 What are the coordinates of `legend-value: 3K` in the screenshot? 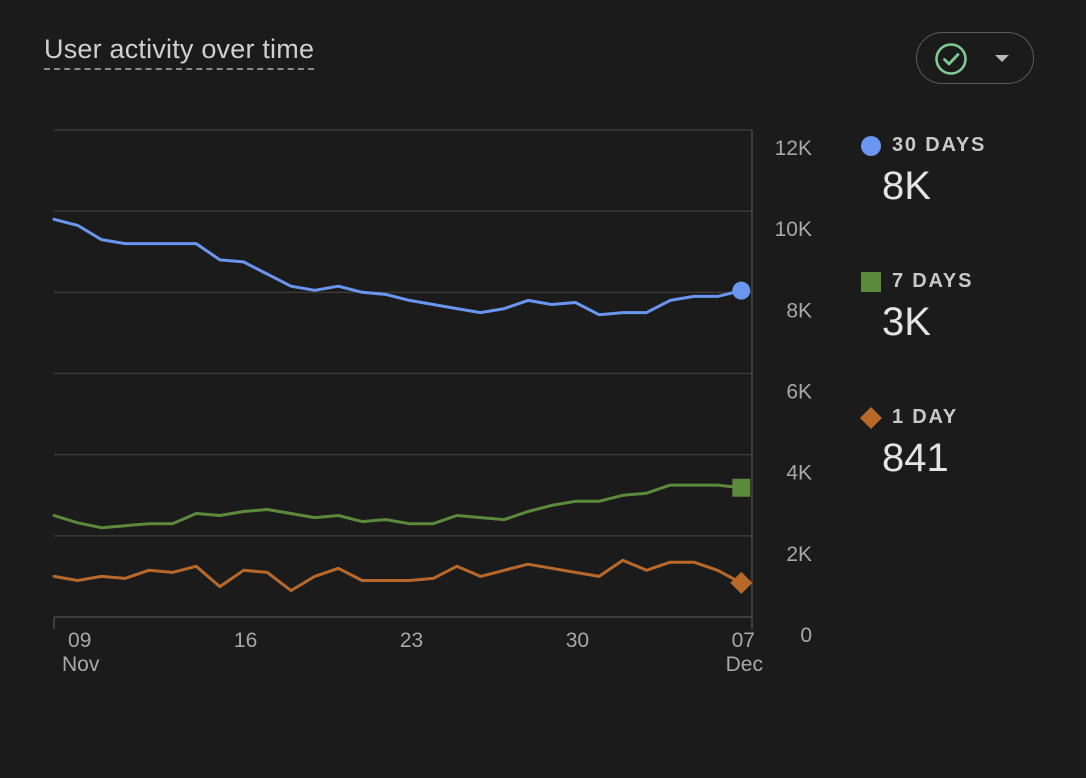 It's located at (906, 322).